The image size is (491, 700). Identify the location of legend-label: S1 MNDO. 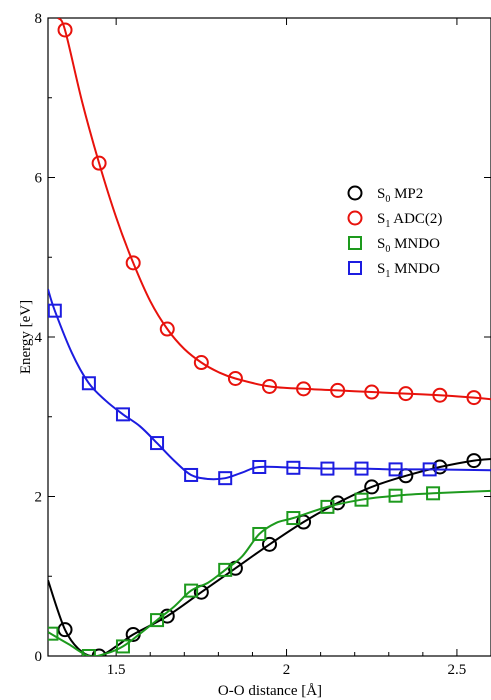
(408, 270).